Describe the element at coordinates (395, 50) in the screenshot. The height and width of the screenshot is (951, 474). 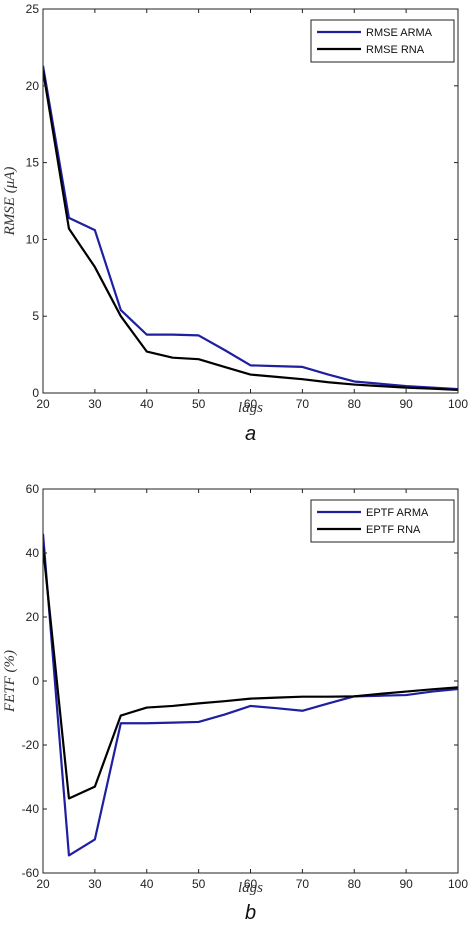
I see `legend-entry: RMSE RNA` at that location.